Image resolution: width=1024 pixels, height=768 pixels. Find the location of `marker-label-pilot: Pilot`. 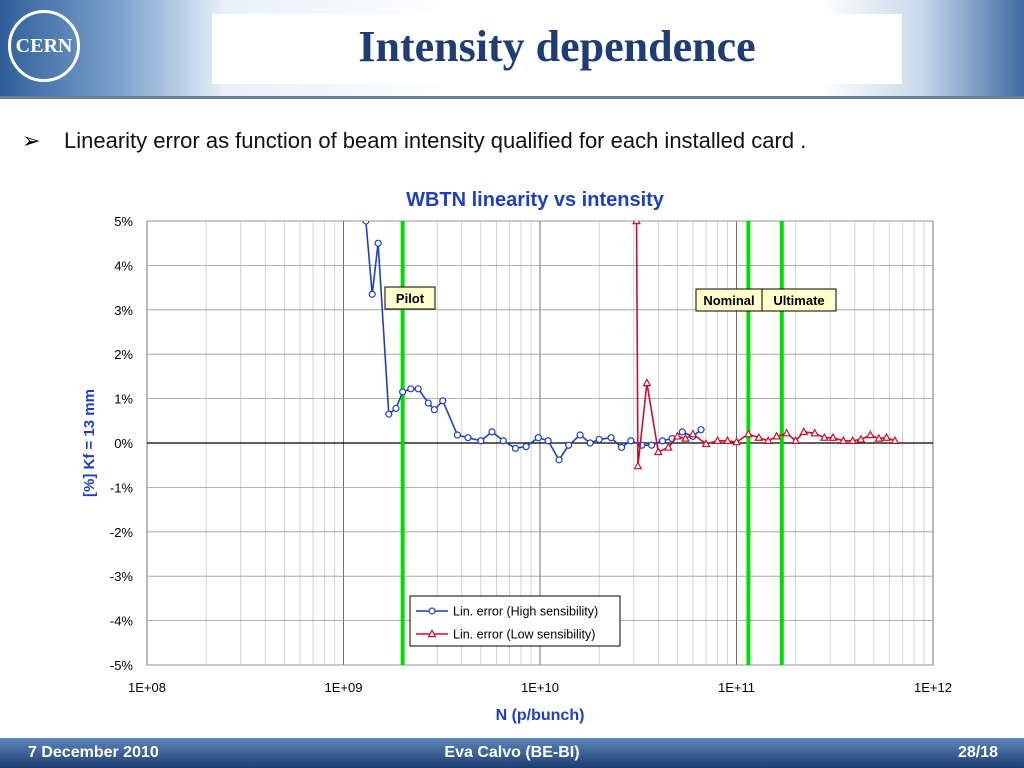

marker-label-pilot: Pilot is located at coordinates (410, 298).